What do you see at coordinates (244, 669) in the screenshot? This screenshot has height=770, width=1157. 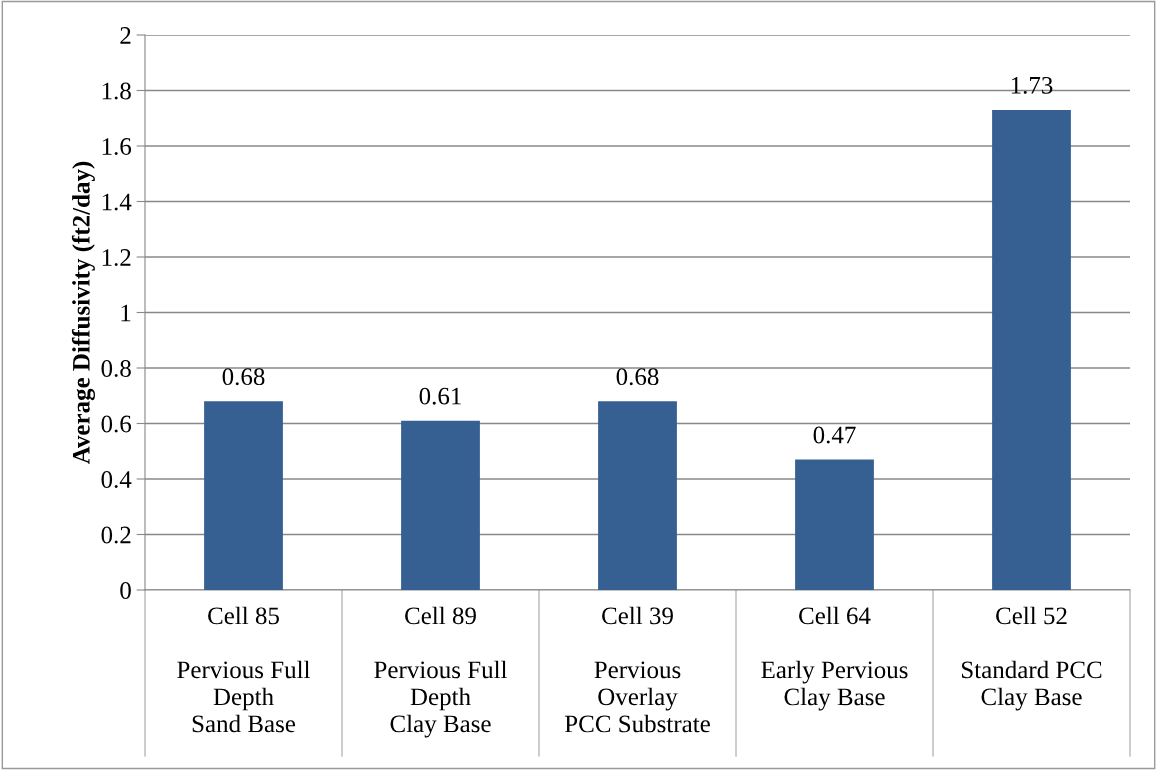 I see `category-label: Cell 85 Pervious Full Depth Sand Base` at bounding box center [244, 669].